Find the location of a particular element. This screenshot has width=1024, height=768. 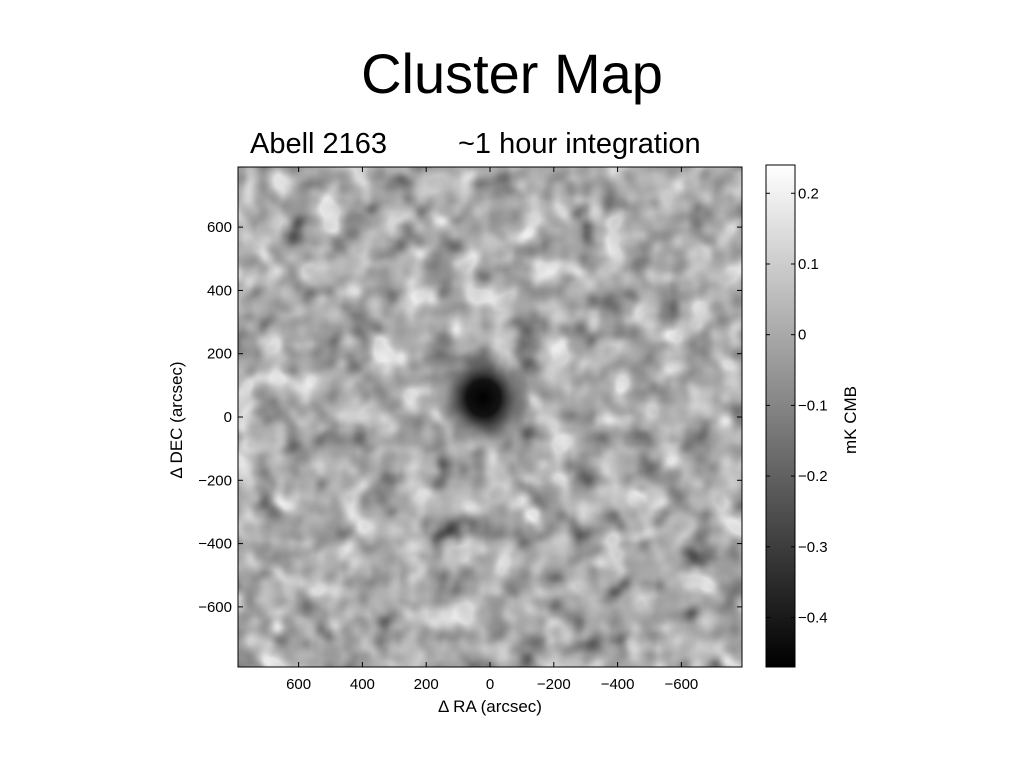

x-tick-label: −200 is located at coordinates (554, 684).